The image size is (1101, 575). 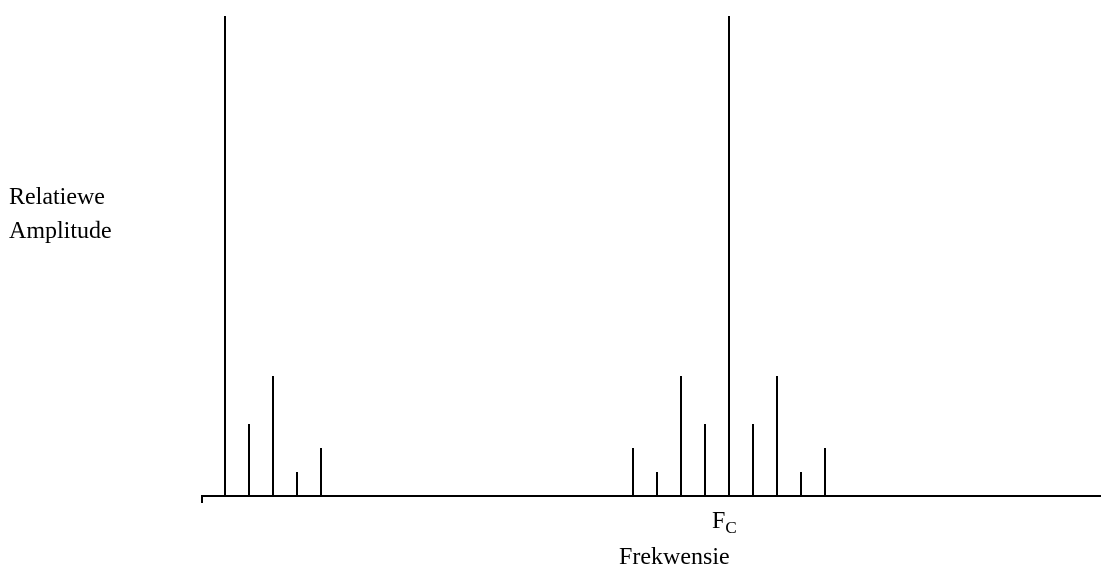 I want to click on x-tick-label-fc-base: F, so click(x=719, y=521).